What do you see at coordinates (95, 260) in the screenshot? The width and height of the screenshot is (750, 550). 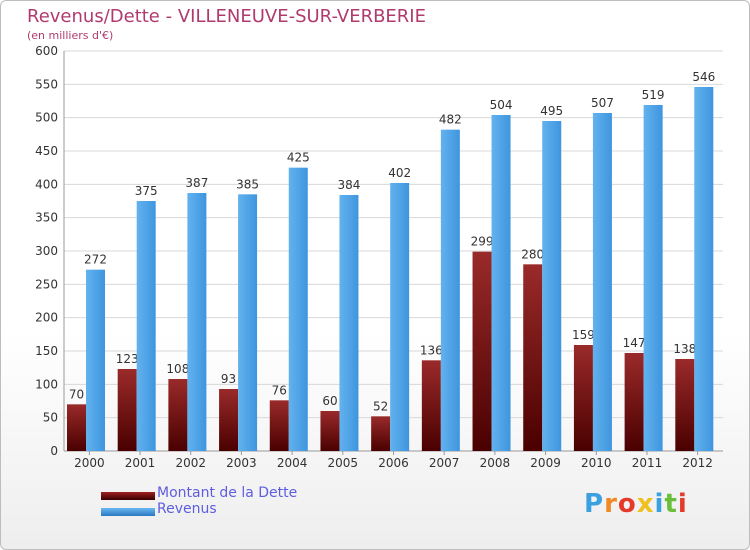 I see `data-label-revenus: 272` at bounding box center [95, 260].